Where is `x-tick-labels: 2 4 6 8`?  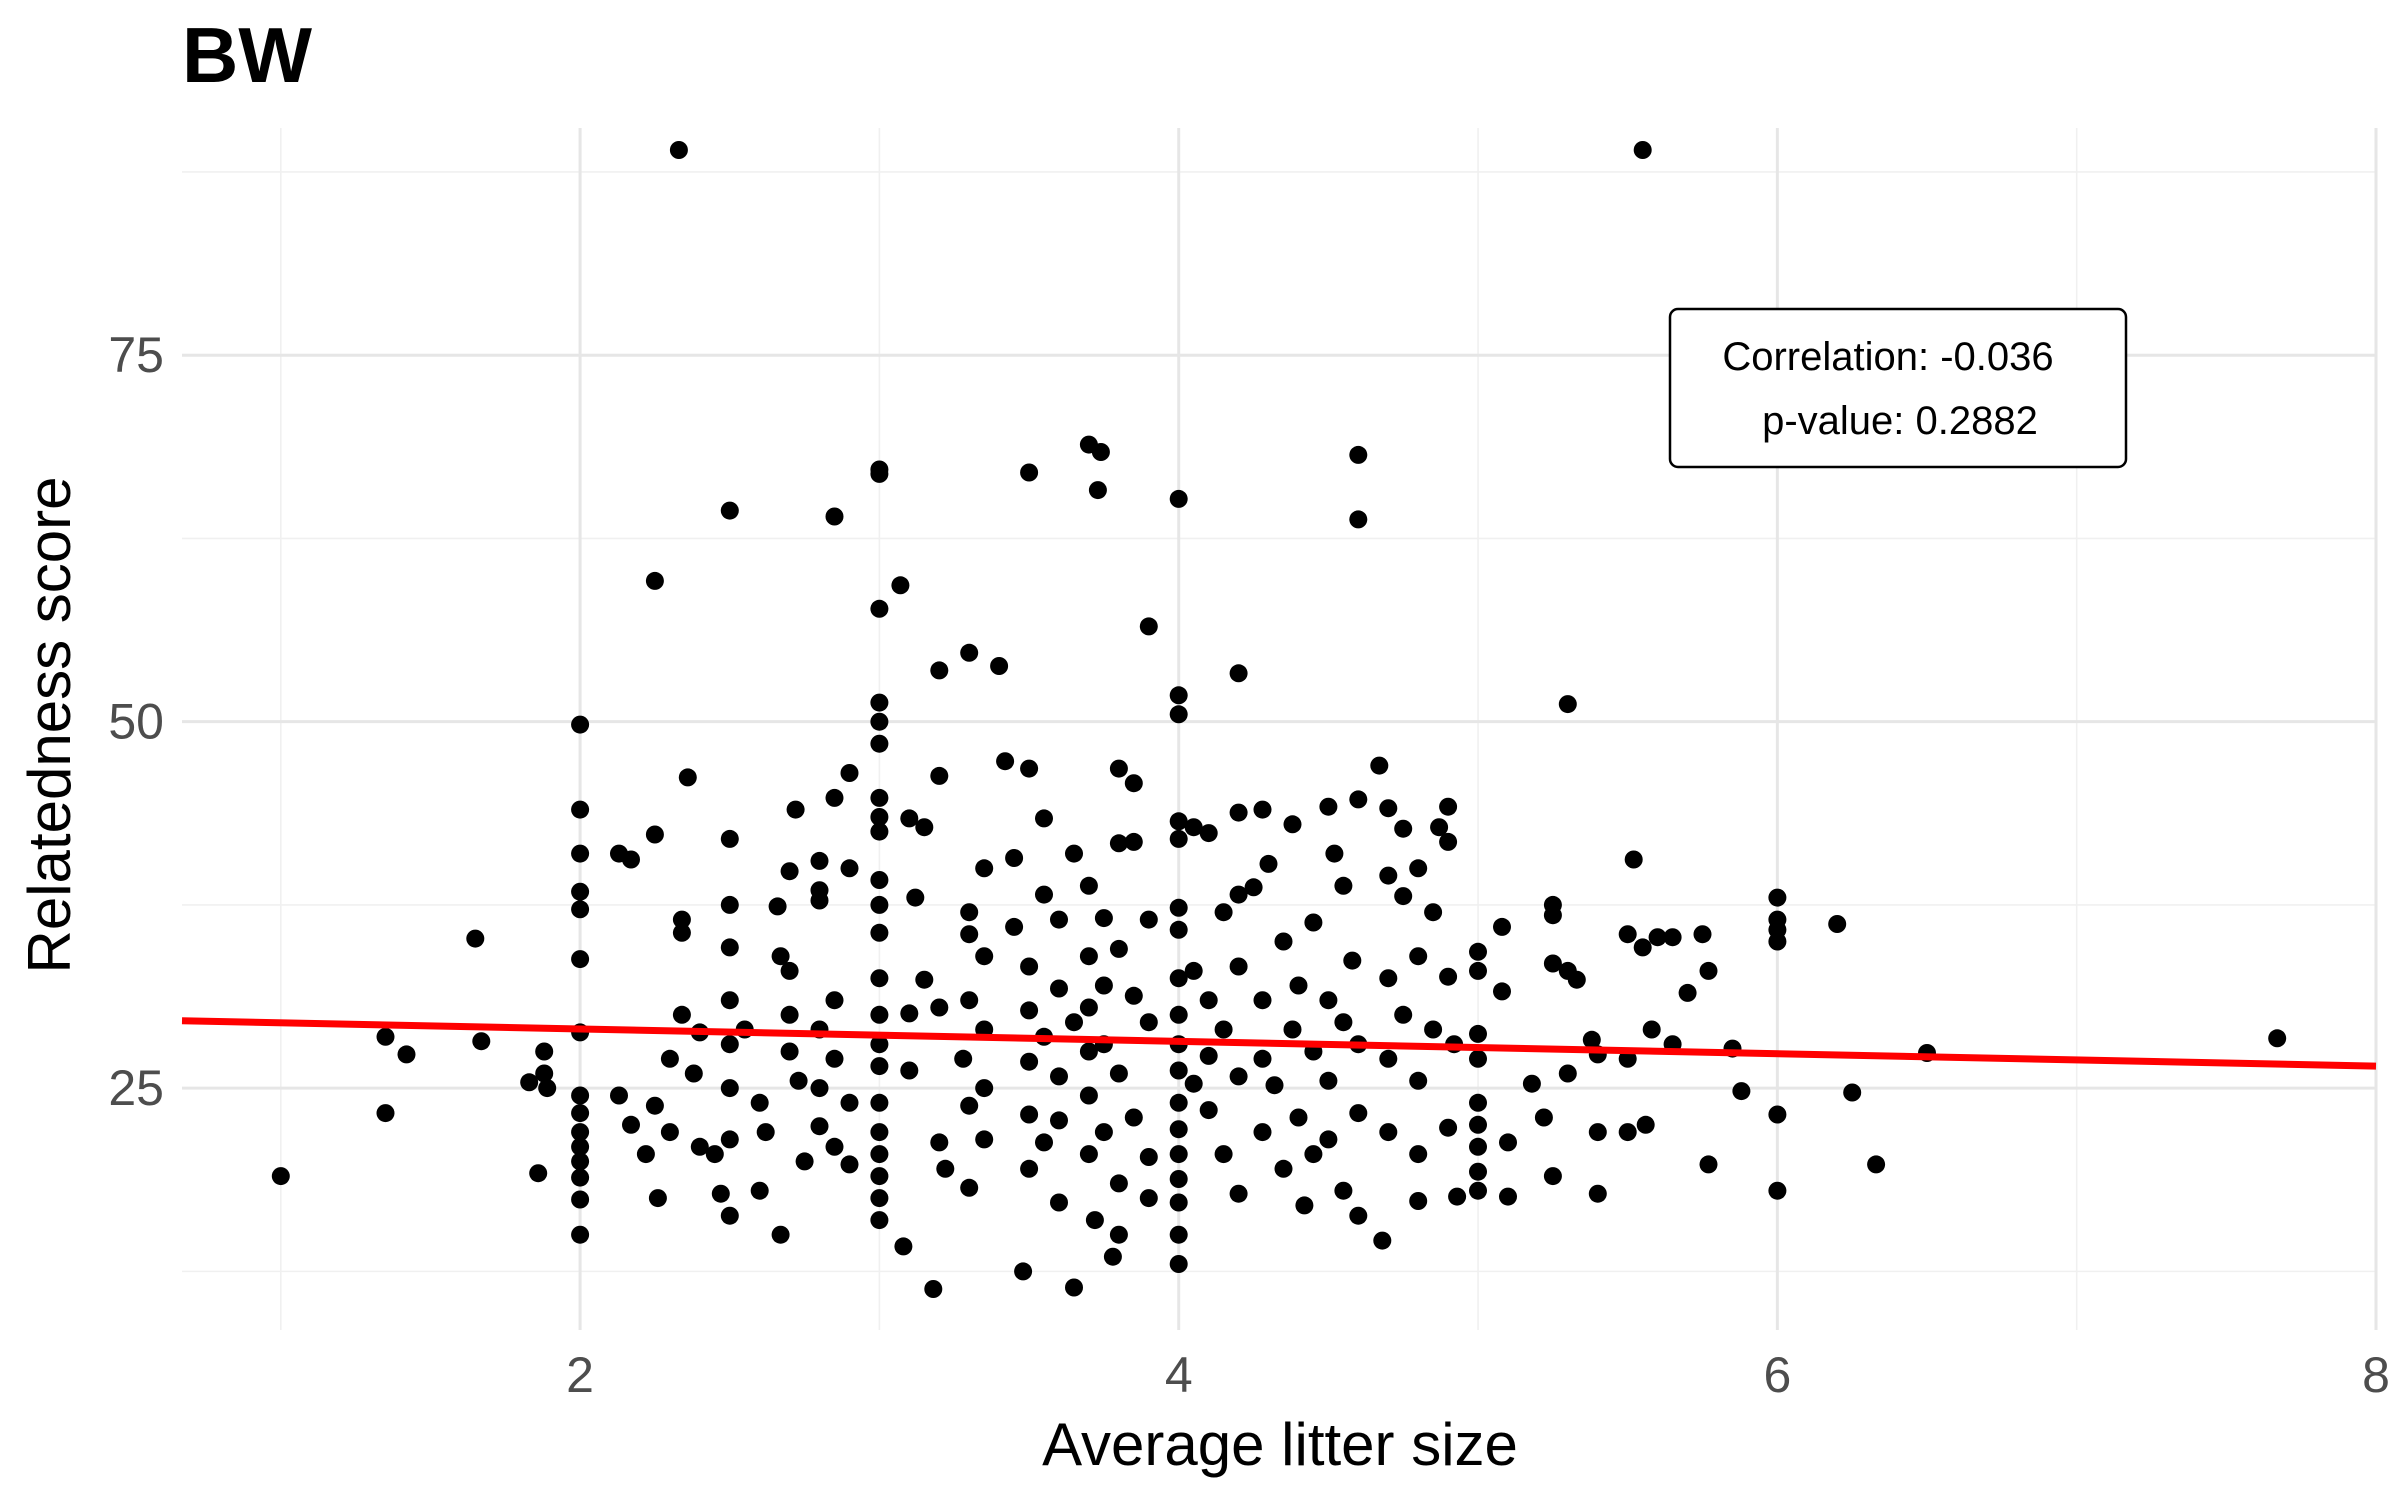 x-tick-labels: 2 4 6 8 is located at coordinates (1478, 1375).